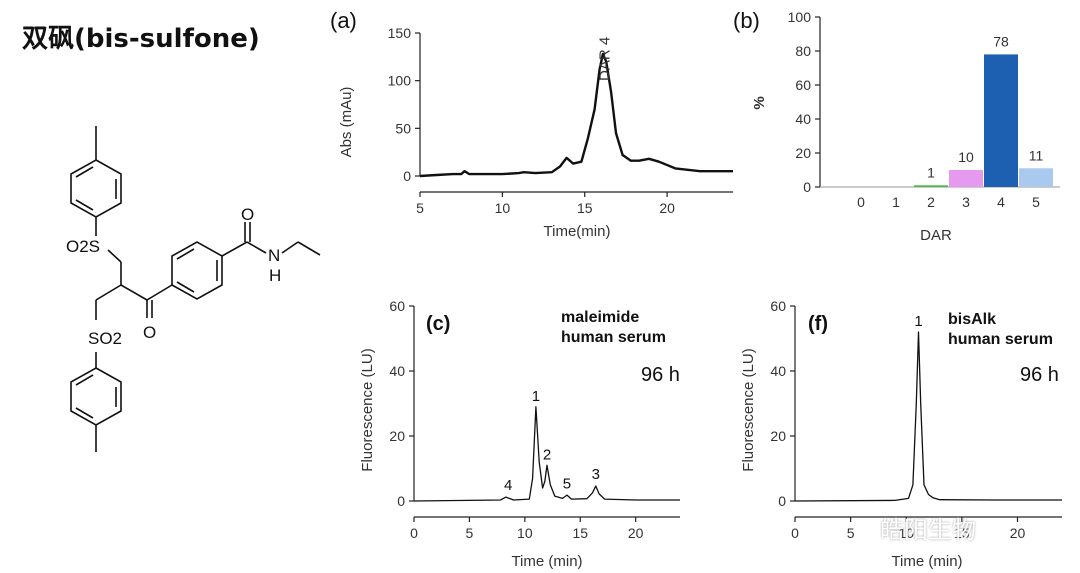  What do you see at coordinates (580, 533) in the screenshot?
I see `chart-c-xtick-label: 15` at bounding box center [580, 533].